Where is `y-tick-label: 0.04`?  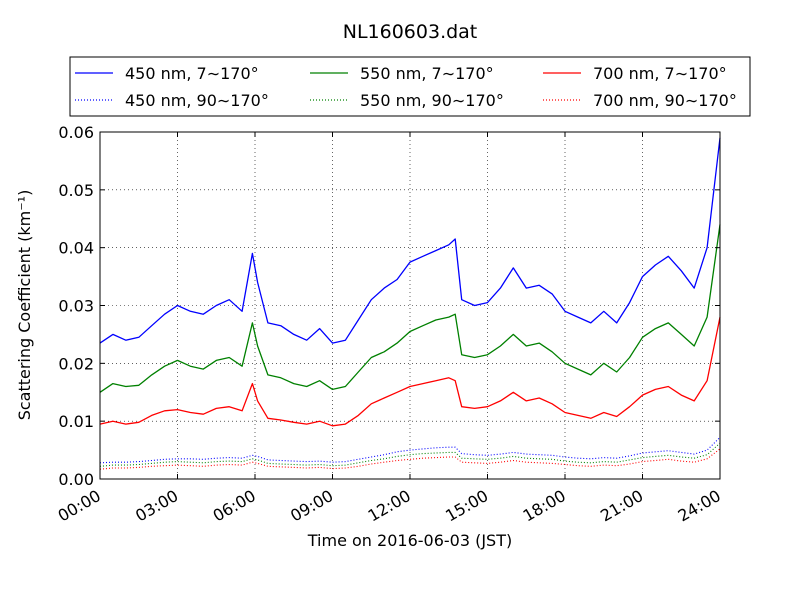 y-tick-label: 0.04 is located at coordinates (76, 248).